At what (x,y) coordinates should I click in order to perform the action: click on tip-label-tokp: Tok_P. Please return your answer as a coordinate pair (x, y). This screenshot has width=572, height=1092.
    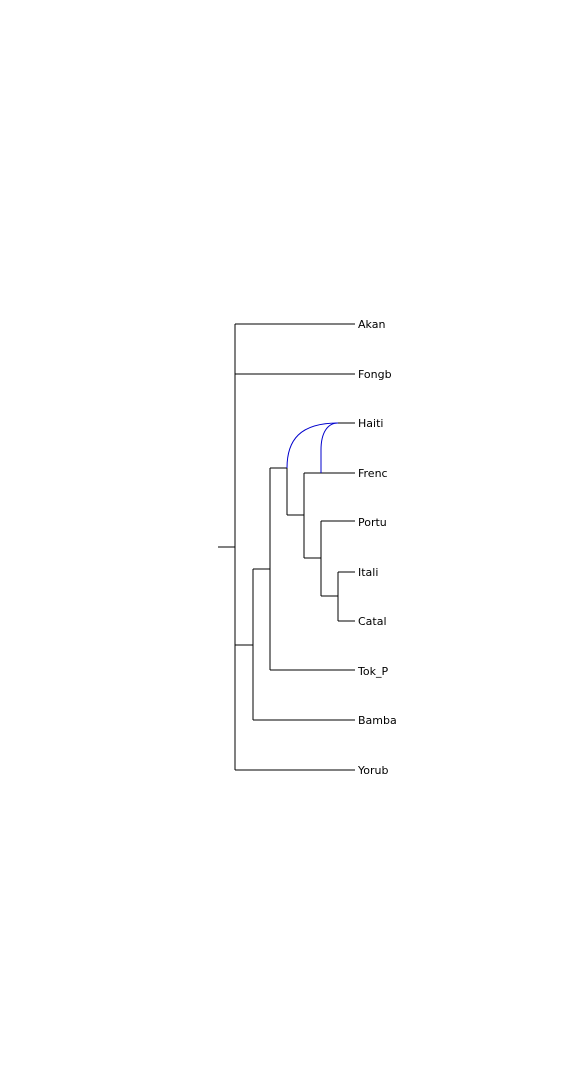
    Looking at the image, I should click on (372, 671).